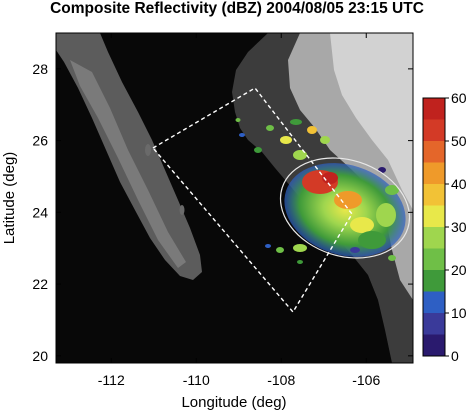  I want to click on y-tick-label: 26, so click(40, 141).